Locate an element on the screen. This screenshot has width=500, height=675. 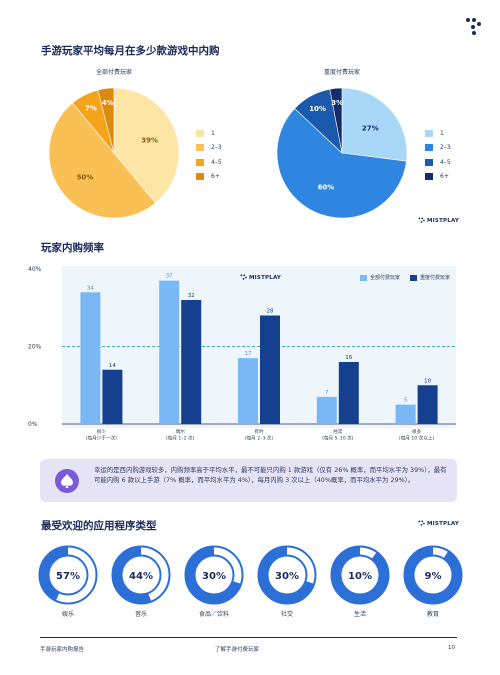
donut-chart: 9% is located at coordinates (433, 575).